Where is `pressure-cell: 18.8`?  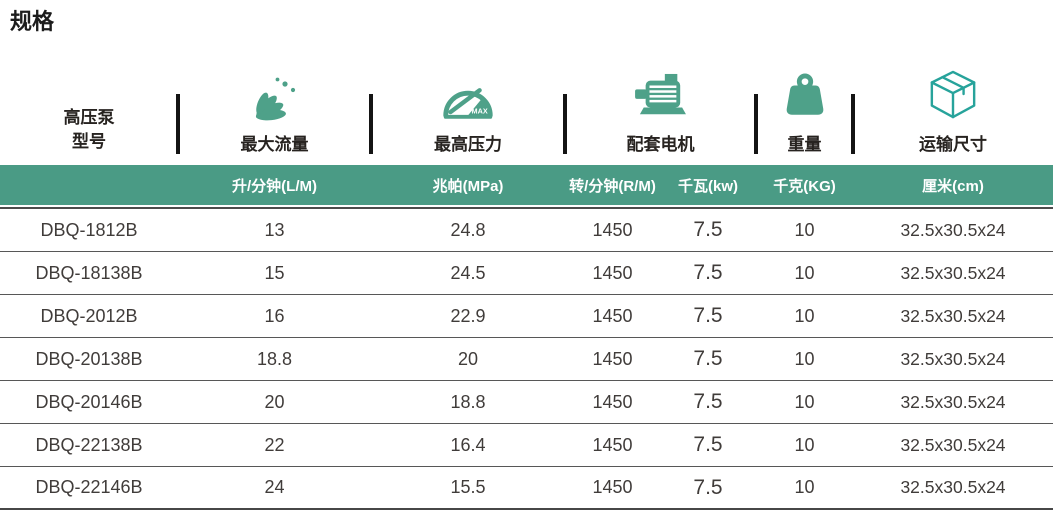 pressure-cell: 18.8 is located at coordinates (468, 401).